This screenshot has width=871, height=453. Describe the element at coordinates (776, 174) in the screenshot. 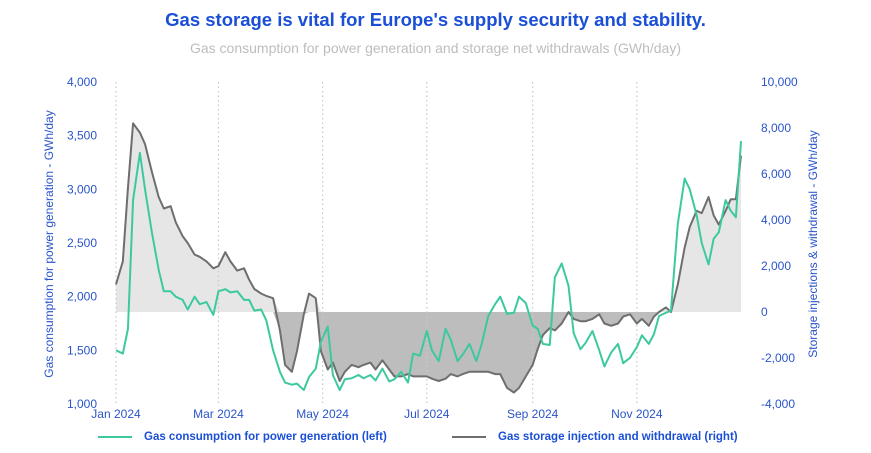

I see `y-right-tick-label: 6,000` at that location.